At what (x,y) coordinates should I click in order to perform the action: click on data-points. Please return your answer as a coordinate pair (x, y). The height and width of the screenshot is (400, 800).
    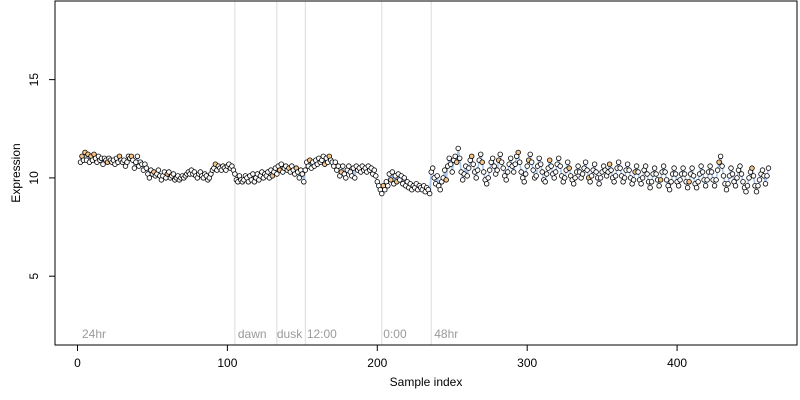
    Looking at the image, I should click on (424, 171).